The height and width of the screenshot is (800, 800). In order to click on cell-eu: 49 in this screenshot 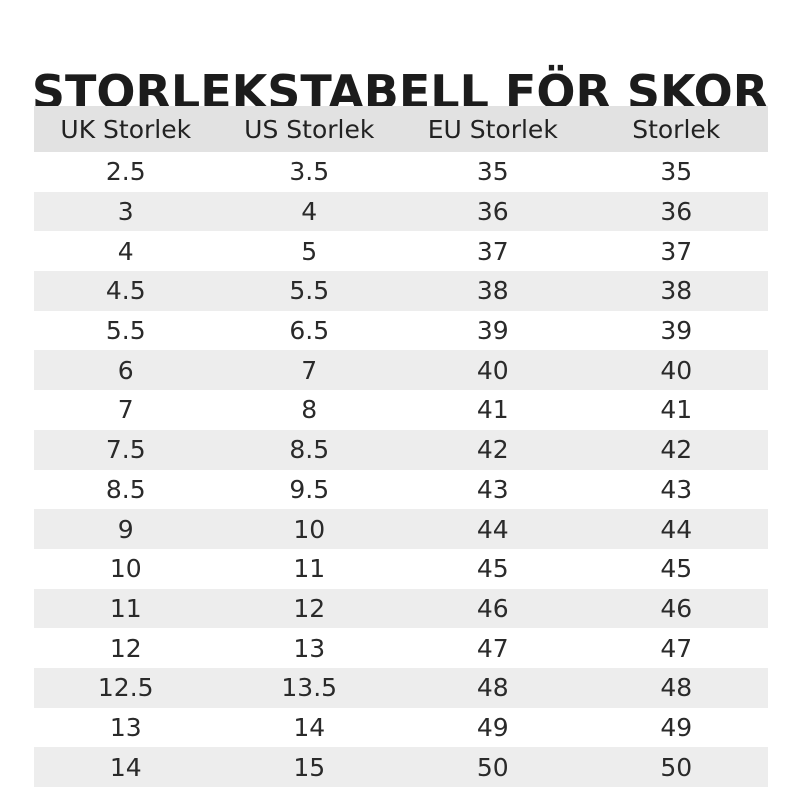, I will do `click(493, 727)`.